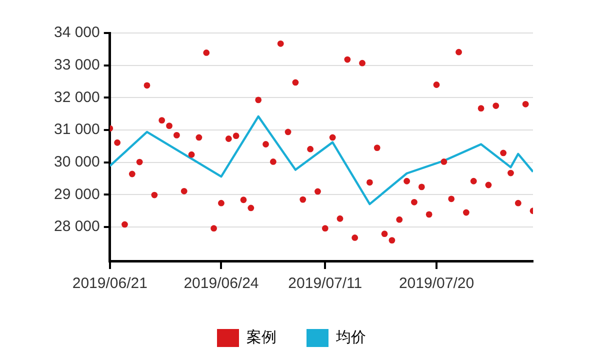  I want to click on y-tick-label: 33 000, so click(77, 65).